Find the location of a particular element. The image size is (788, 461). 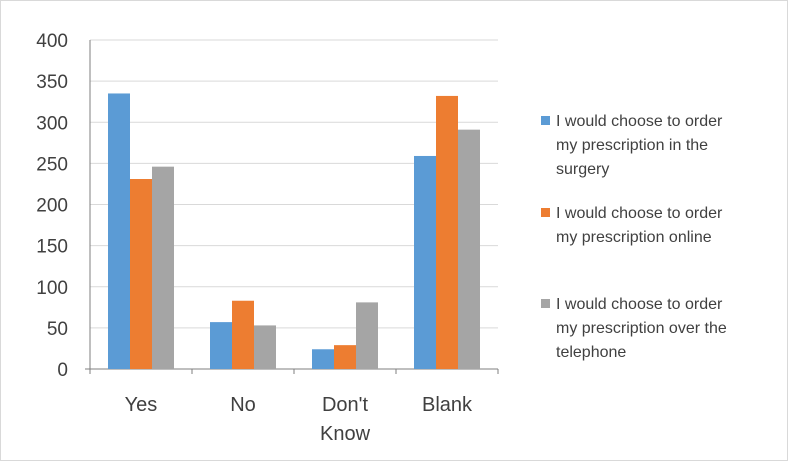

x-tick-label-line: Yes is located at coordinates (141, 405).